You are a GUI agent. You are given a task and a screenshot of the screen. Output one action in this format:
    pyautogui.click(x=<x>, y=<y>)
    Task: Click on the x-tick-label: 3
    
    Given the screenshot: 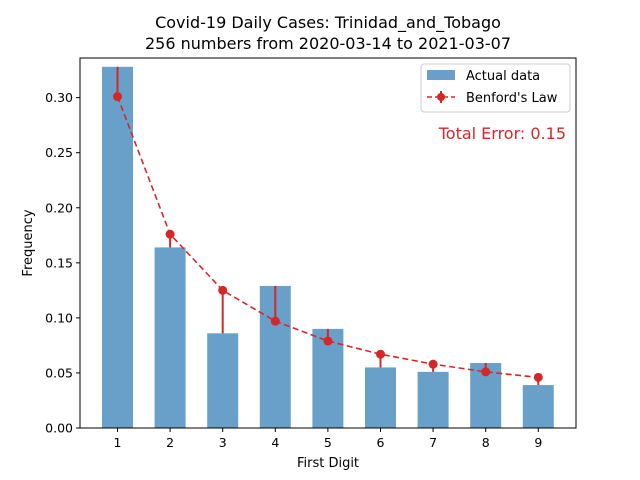 What is the action you would take?
    pyautogui.click(x=223, y=442)
    